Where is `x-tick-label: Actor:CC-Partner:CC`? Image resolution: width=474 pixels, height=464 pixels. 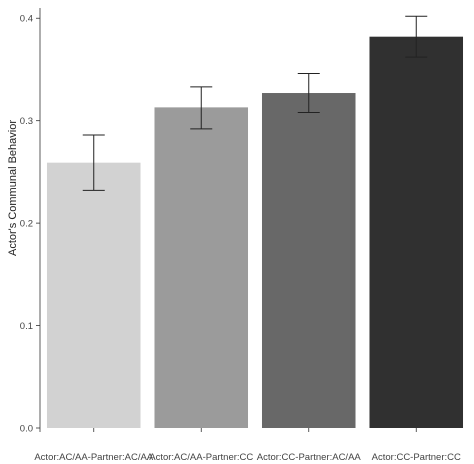
x-tick-label: Actor:CC-Partner:CC is located at coordinates (416, 457).